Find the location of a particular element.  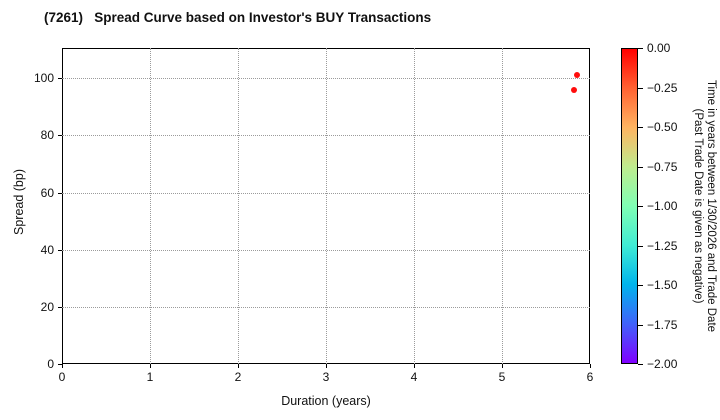

x-tick-label: 6 is located at coordinates (590, 377).